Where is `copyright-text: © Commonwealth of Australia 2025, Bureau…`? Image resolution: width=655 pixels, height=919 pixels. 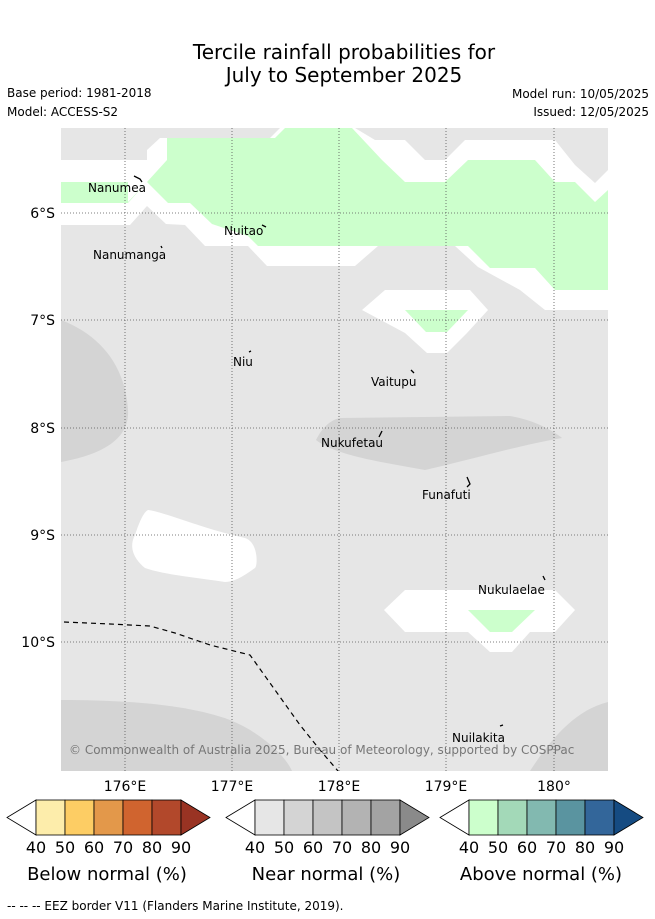 copyright-text: © Commonwealth of Australia 2025, Bureau… is located at coordinates (321, 750).